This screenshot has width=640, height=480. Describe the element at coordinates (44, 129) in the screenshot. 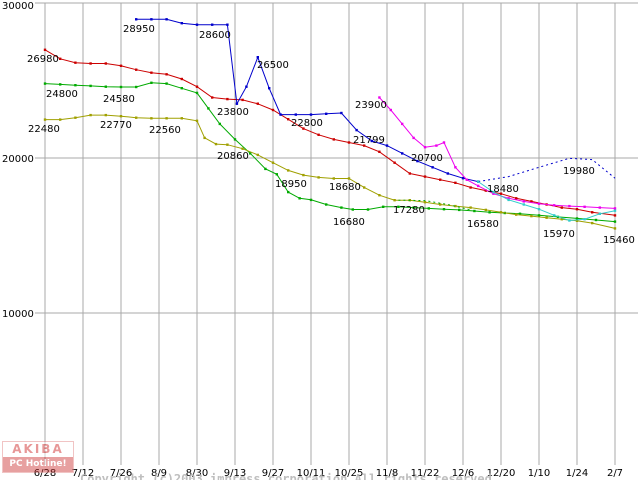

I see `price-label: 22480` at that location.